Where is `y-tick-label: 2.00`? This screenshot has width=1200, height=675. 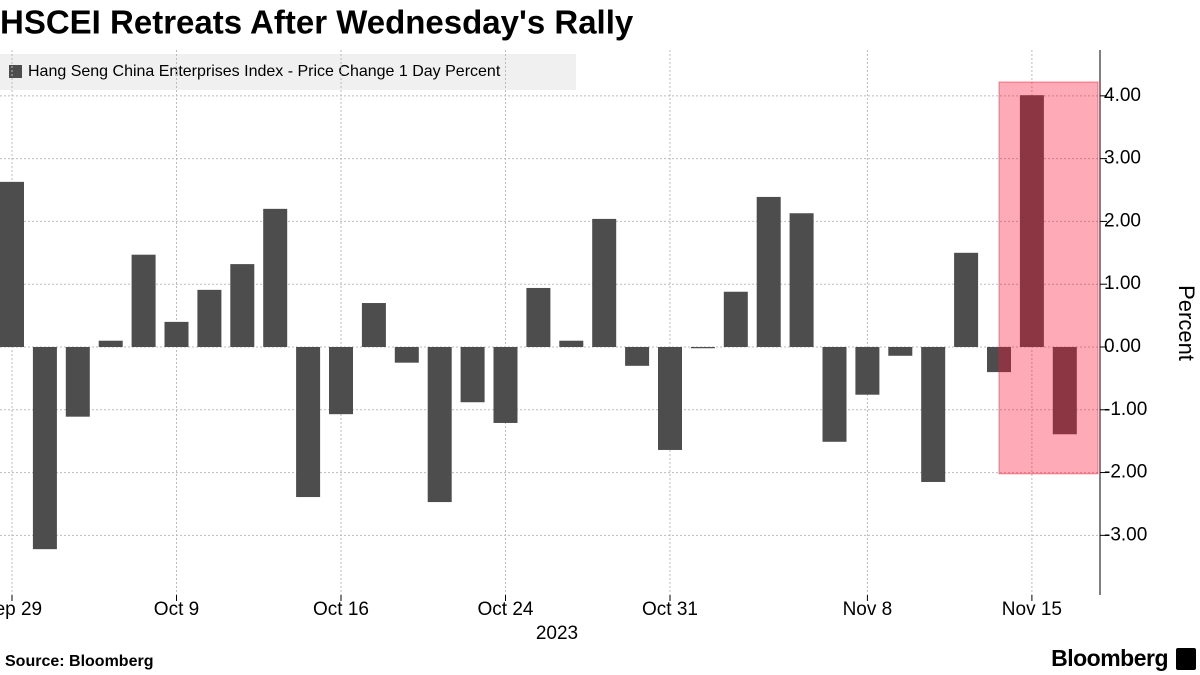 y-tick-label: 2.00 is located at coordinates (1122, 220).